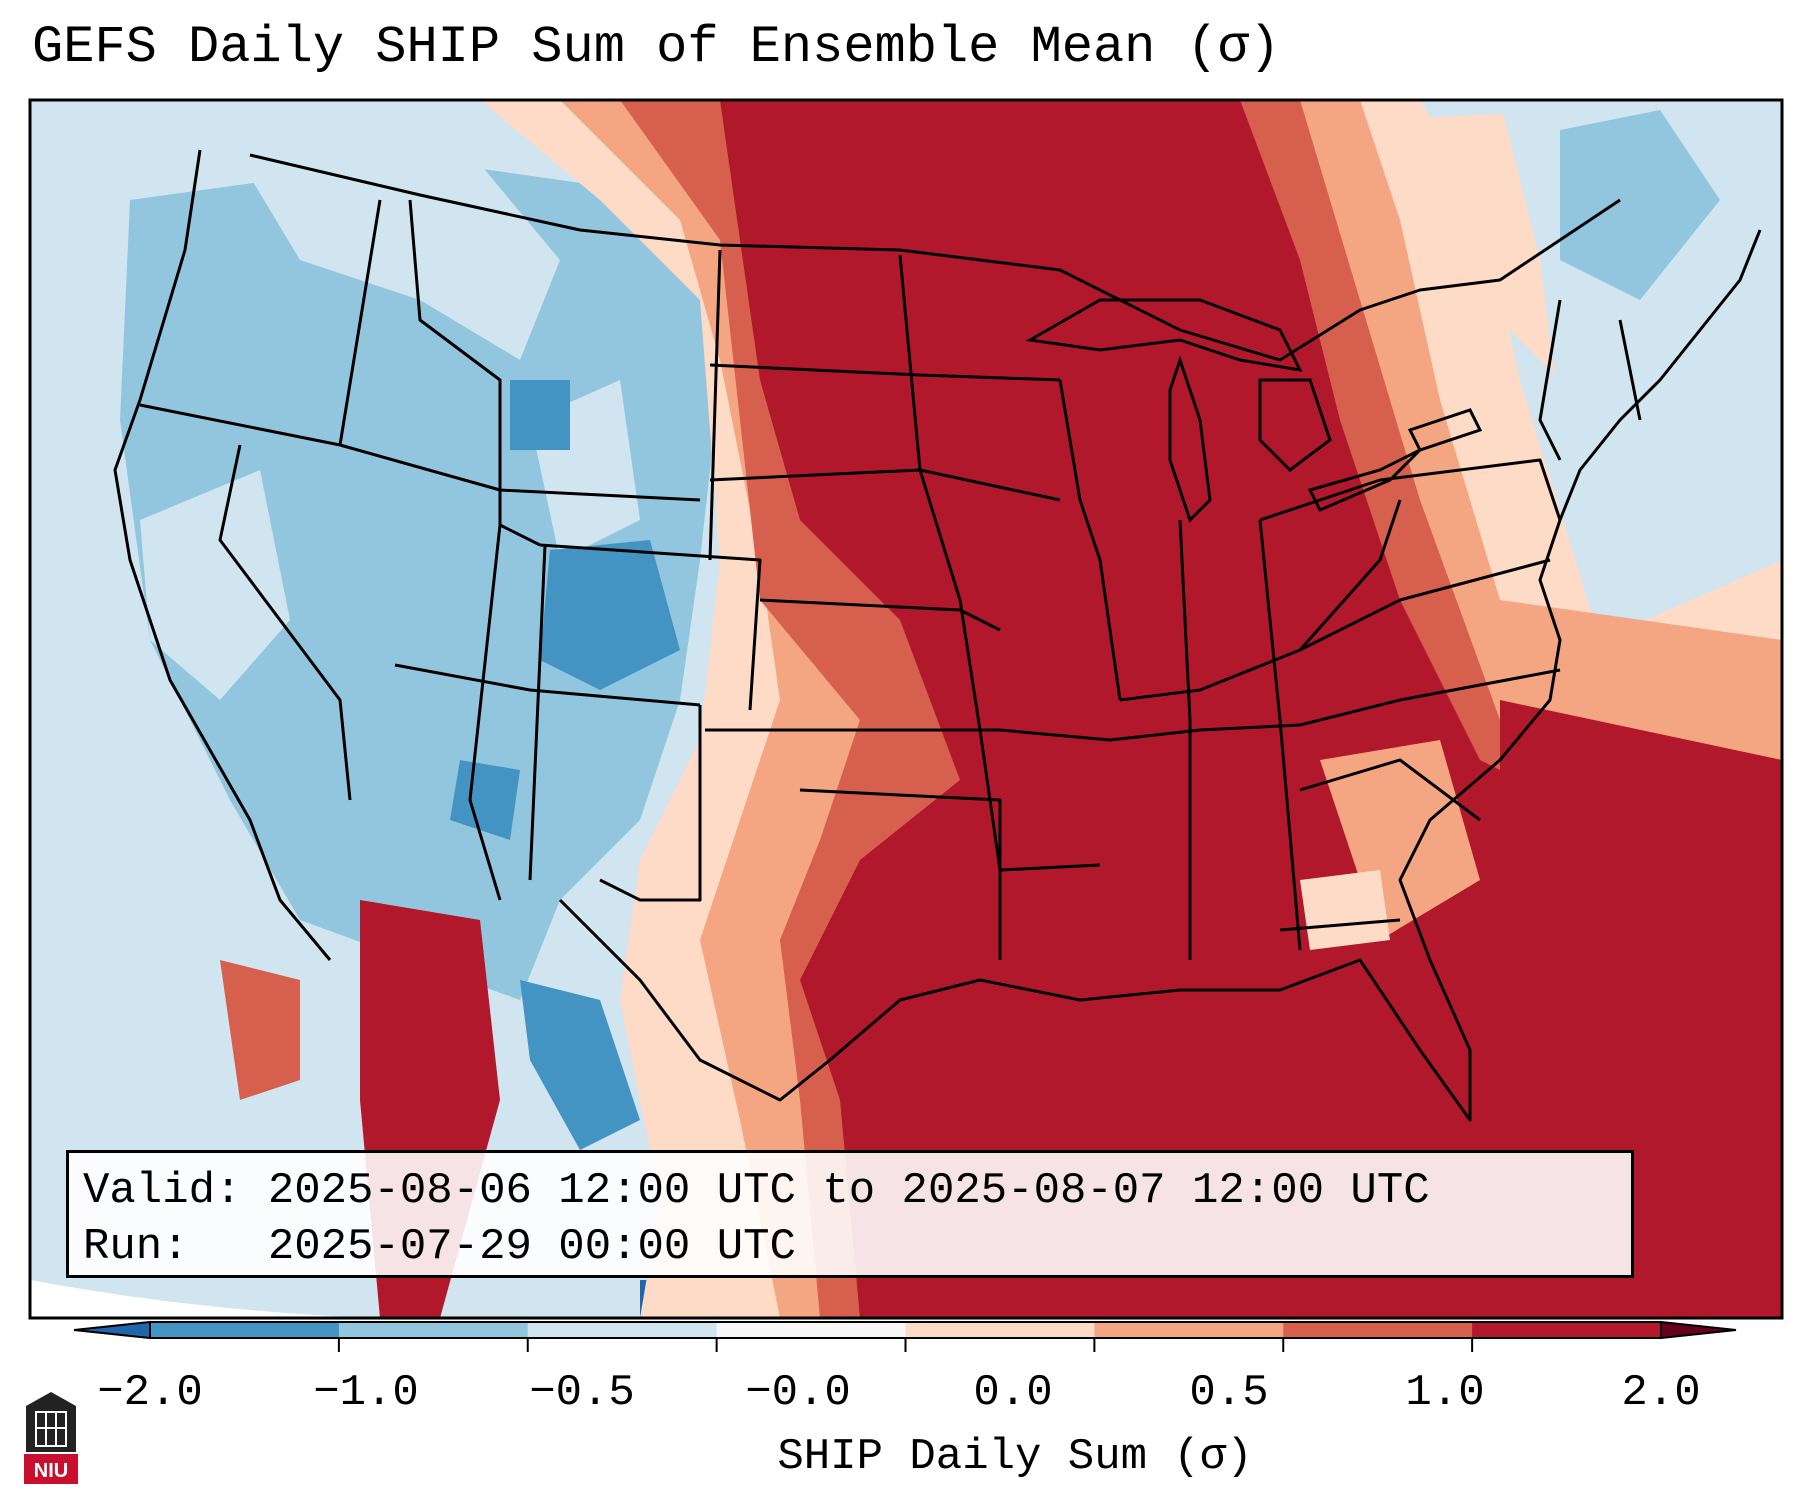  I want to click on valid-label: Valid:, so click(162, 1191).